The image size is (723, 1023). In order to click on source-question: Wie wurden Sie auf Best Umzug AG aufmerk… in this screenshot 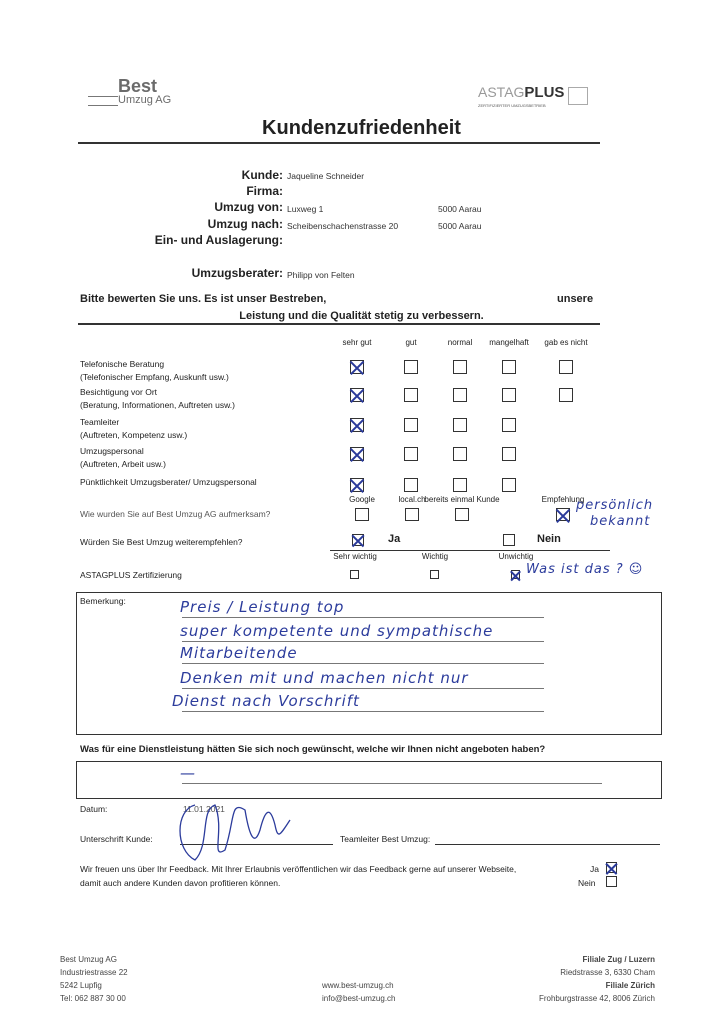, I will do `click(175, 514)`.